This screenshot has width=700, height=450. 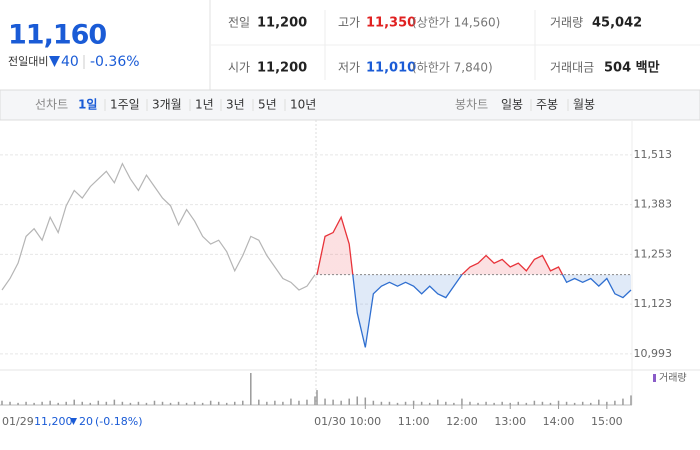 I want to click on y-tick-label: 11,123, so click(x=653, y=303).